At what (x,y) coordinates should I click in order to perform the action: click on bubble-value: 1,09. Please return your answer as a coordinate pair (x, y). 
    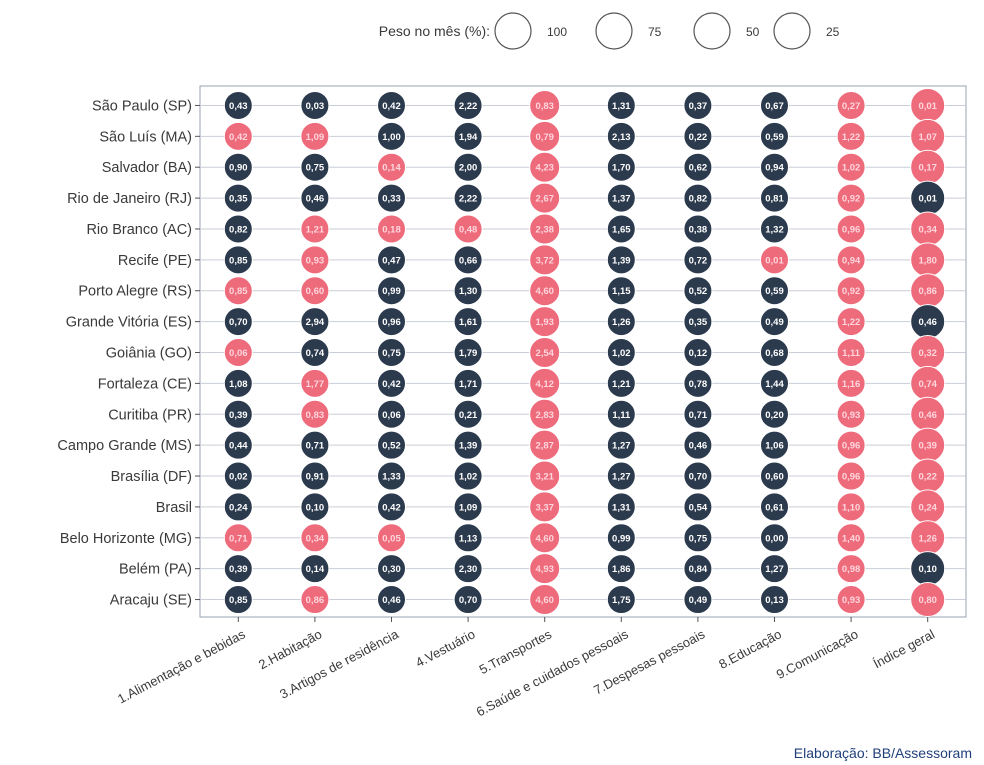
    Looking at the image, I should click on (468, 507).